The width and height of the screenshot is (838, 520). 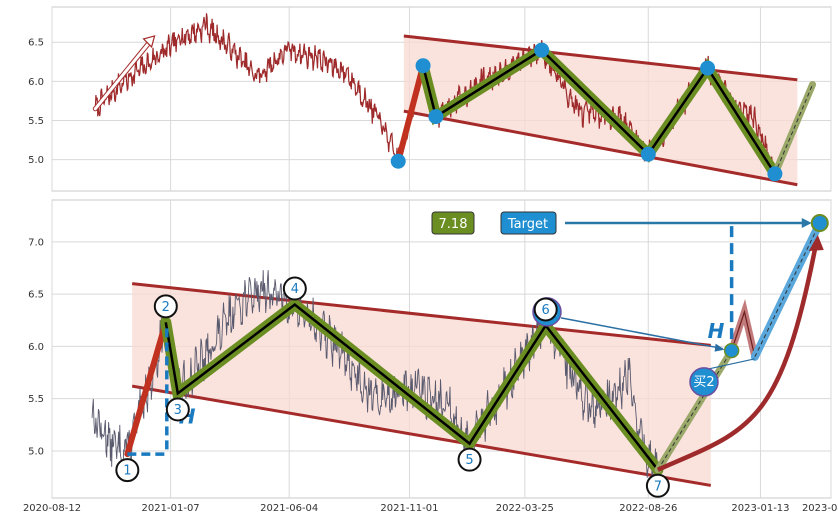 I want to click on buy2-badge, so click(x=704, y=382).